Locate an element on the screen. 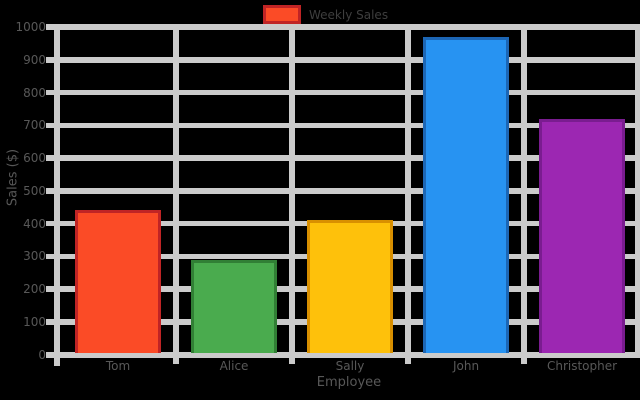 This screenshot has width=640, height=400. legend-swatch is located at coordinates (282, 14).